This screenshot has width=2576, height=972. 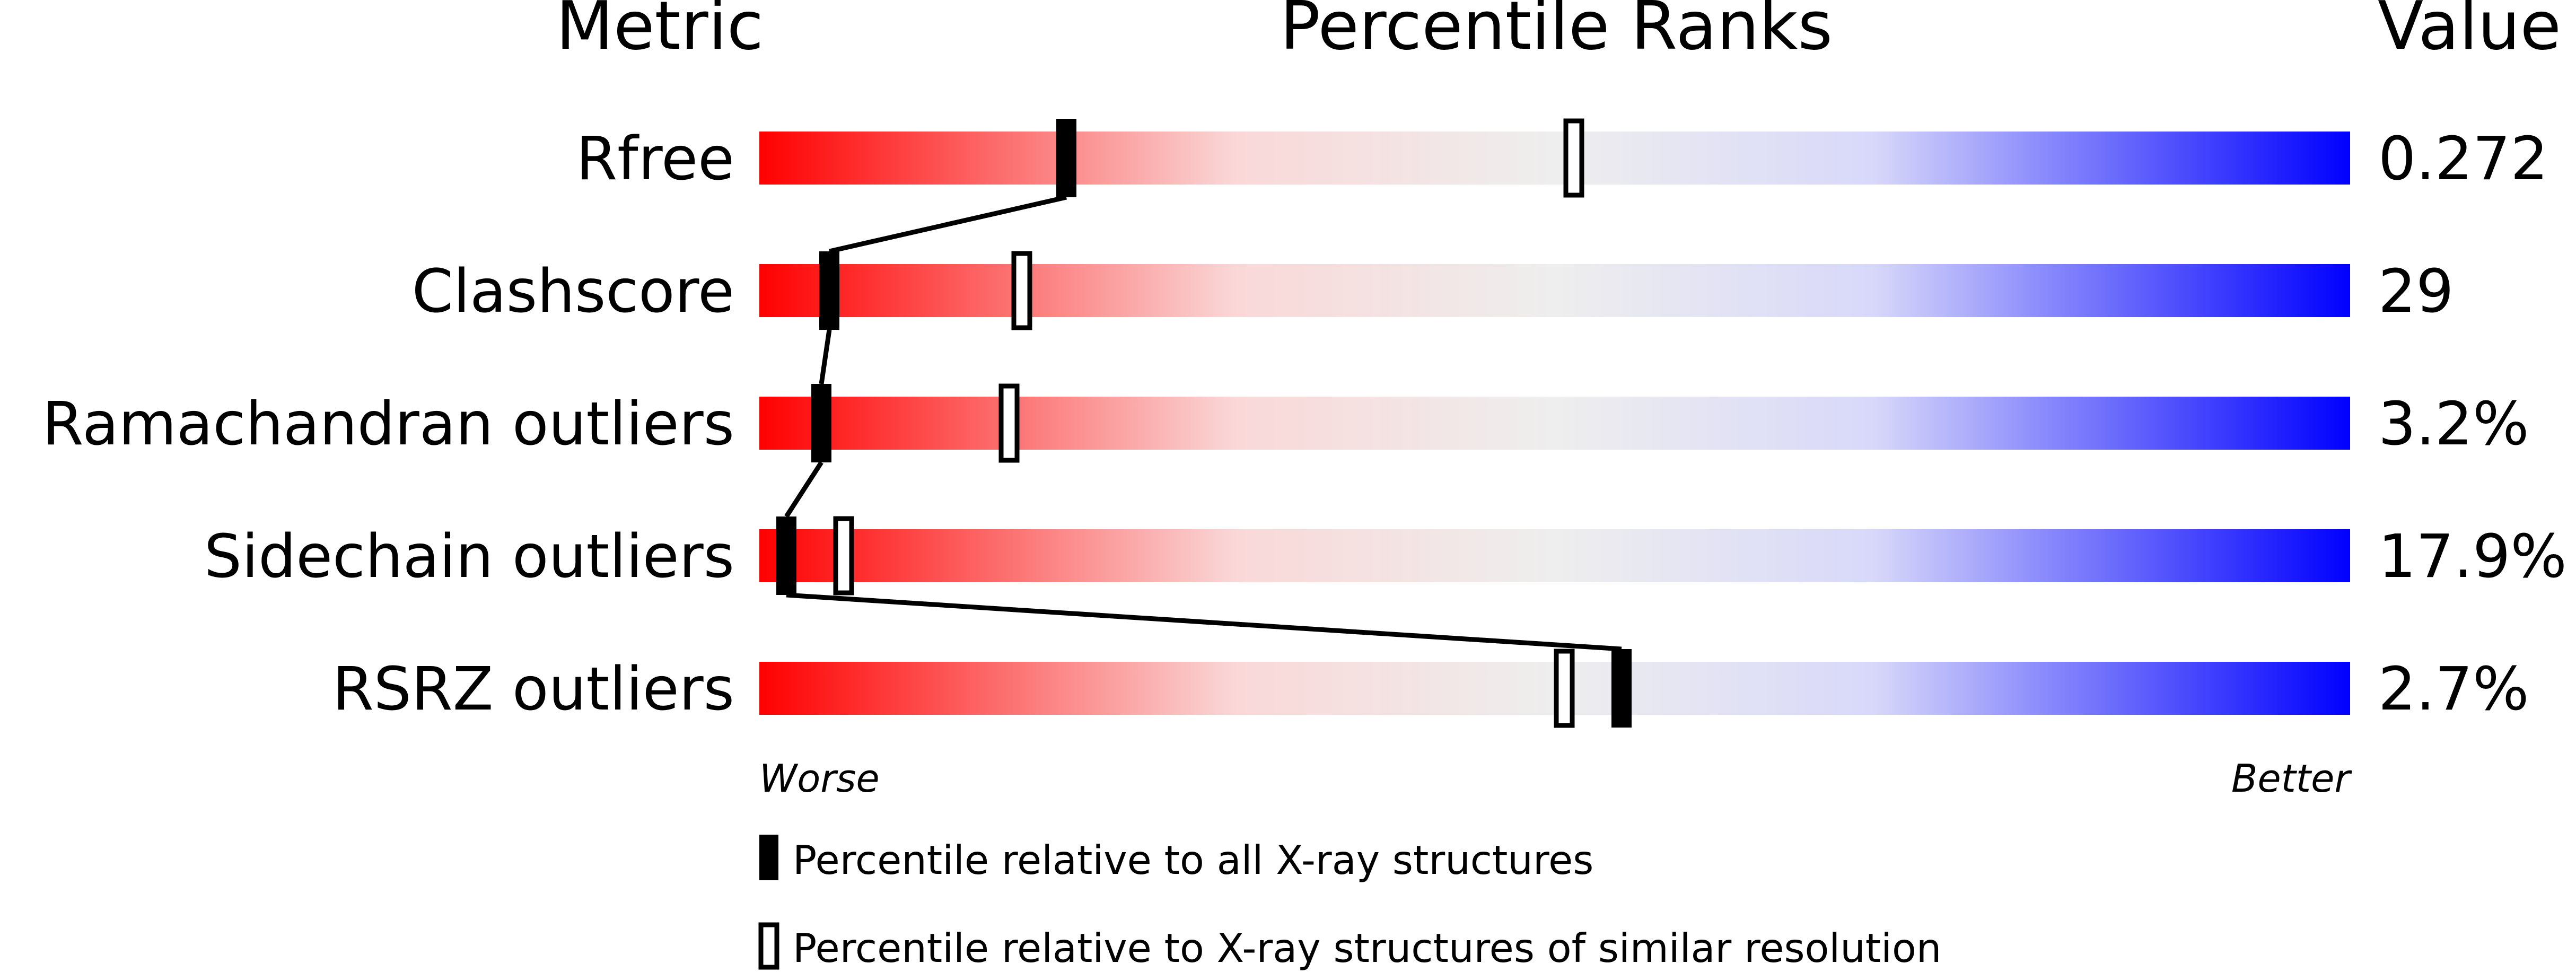 I want to click on metric-label: RSRZ outliers, so click(x=533, y=689).